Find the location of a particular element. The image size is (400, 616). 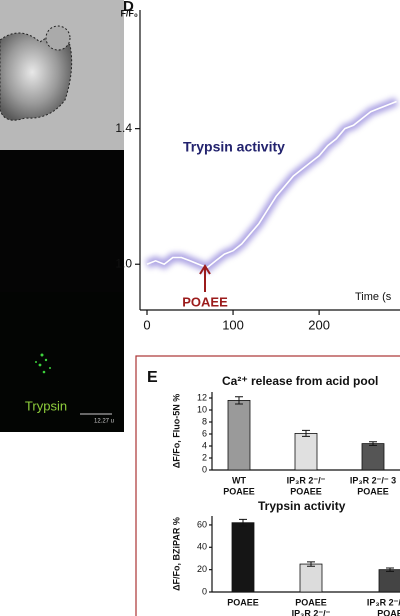

y-tick-label: 20 is located at coordinates (202, 569).